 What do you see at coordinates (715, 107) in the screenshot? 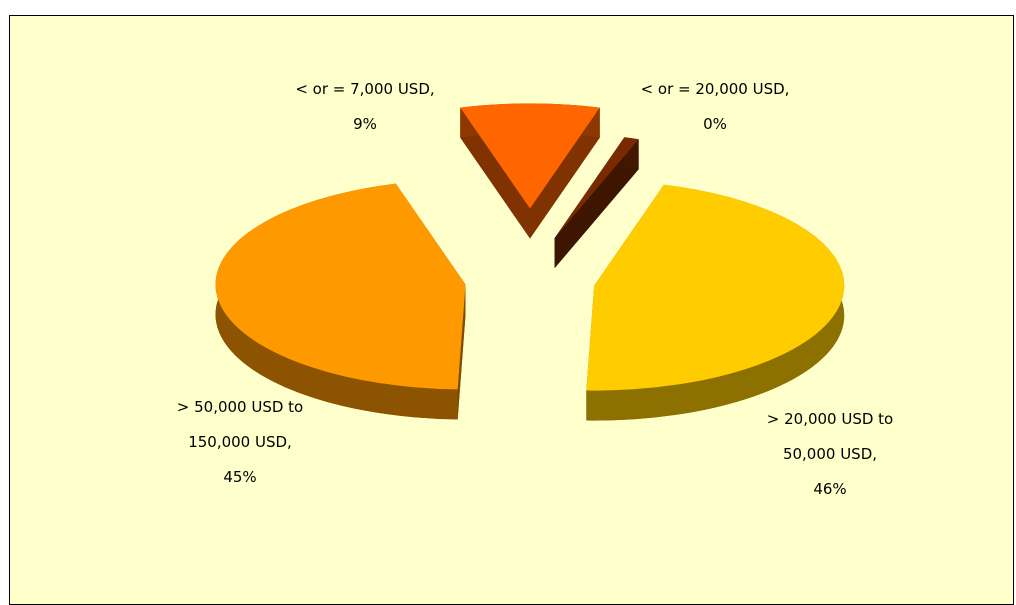
I see `data-label: < or = 20,000 USD, 0%` at bounding box center [715, 107].